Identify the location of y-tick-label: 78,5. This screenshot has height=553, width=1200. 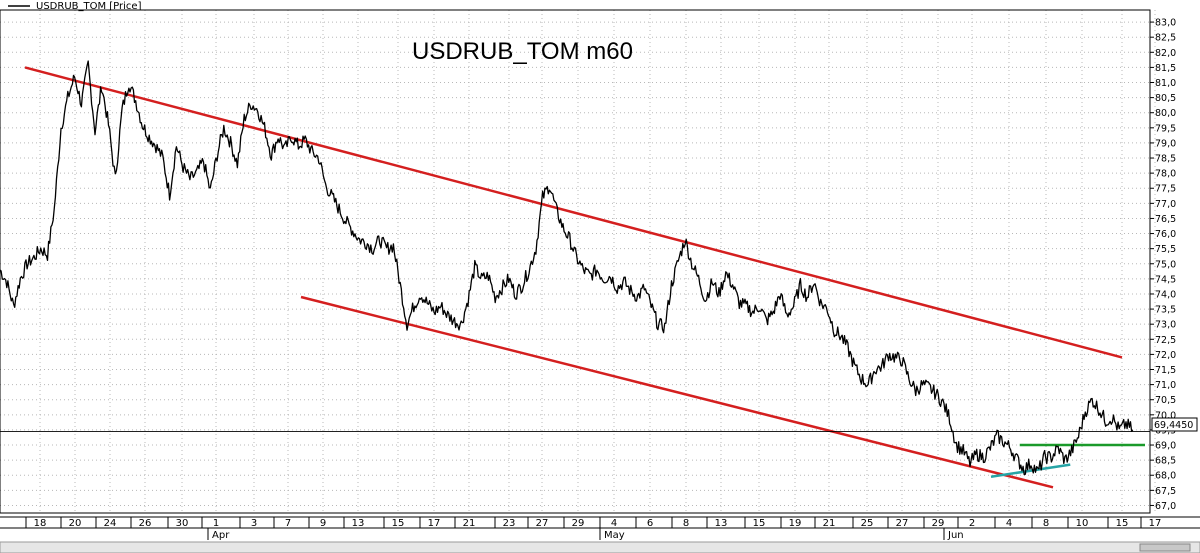
(1165, 159).